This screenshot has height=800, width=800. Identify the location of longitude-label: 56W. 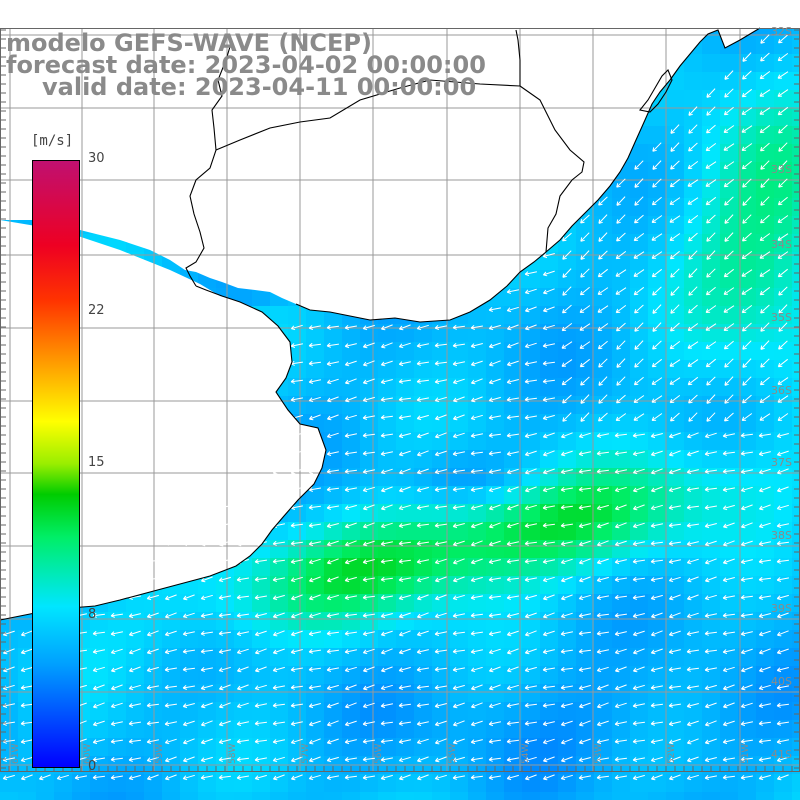
(379, 754).